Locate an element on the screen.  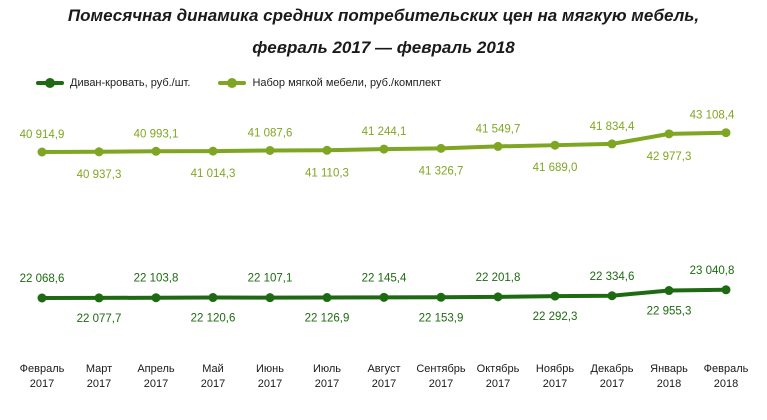
data-label-sofa-bed: 22 120,6 is located at coordinates (213, 319).